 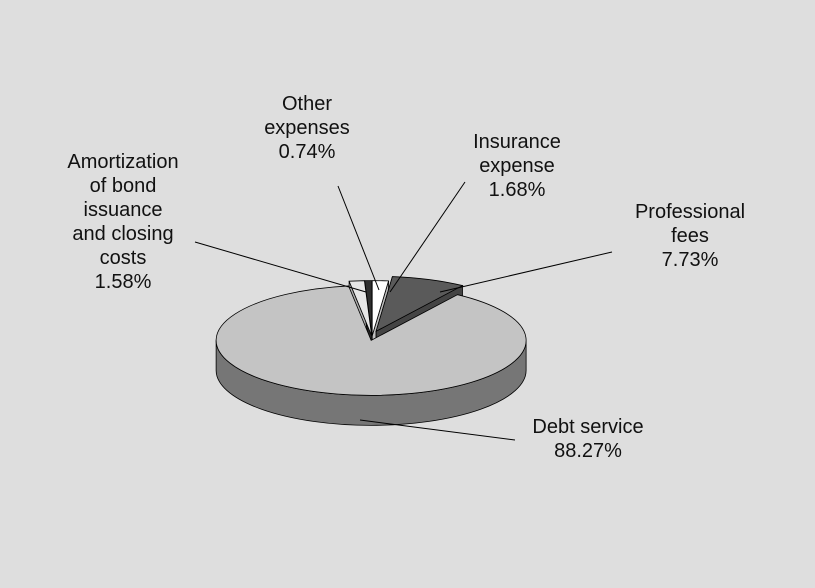 I want to click on value-label: 0.74%, so click(x=307, y=152).